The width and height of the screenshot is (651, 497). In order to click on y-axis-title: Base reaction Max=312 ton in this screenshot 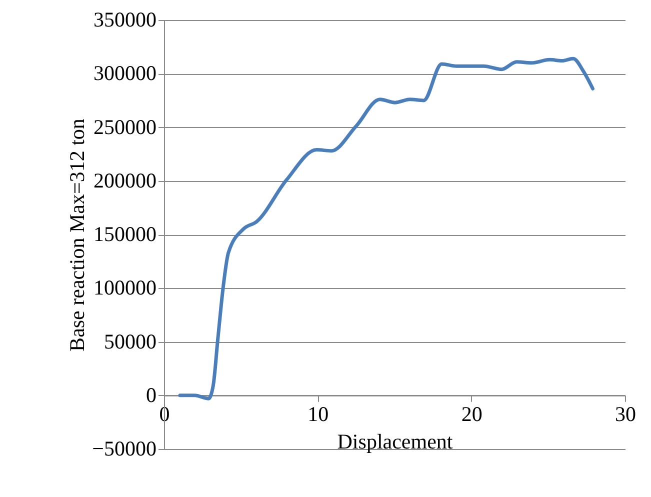, I will do `click(77, 235)`.